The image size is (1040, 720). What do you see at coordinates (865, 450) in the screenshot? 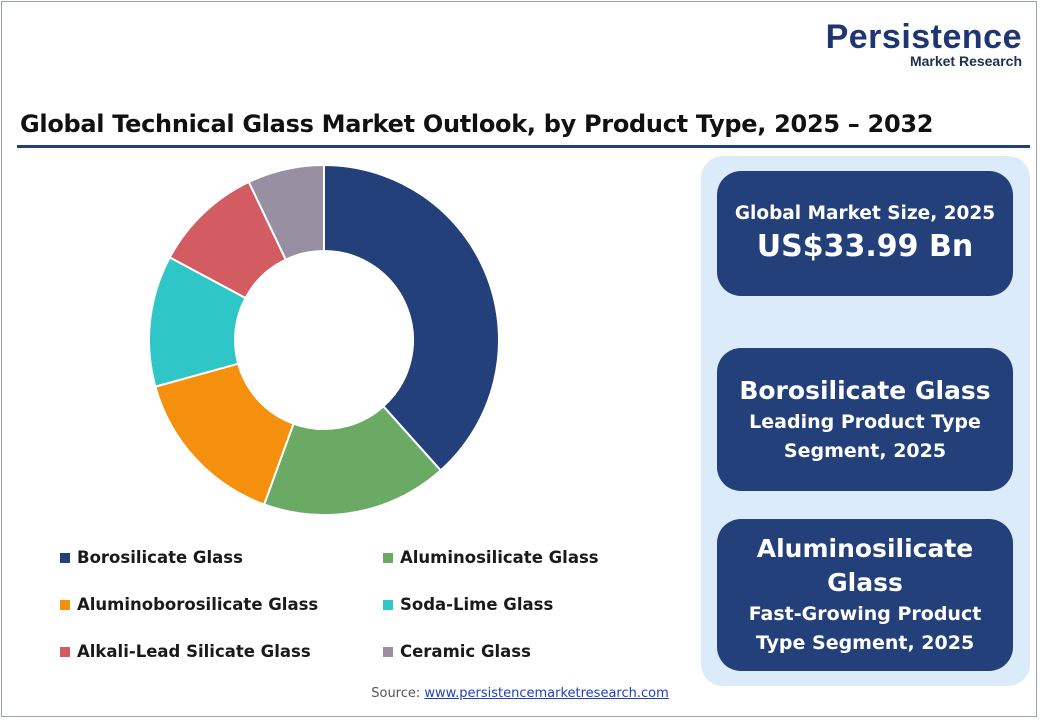
I see `leading-segment-line2: Segment, 2025` at bounding box center [865, 450].